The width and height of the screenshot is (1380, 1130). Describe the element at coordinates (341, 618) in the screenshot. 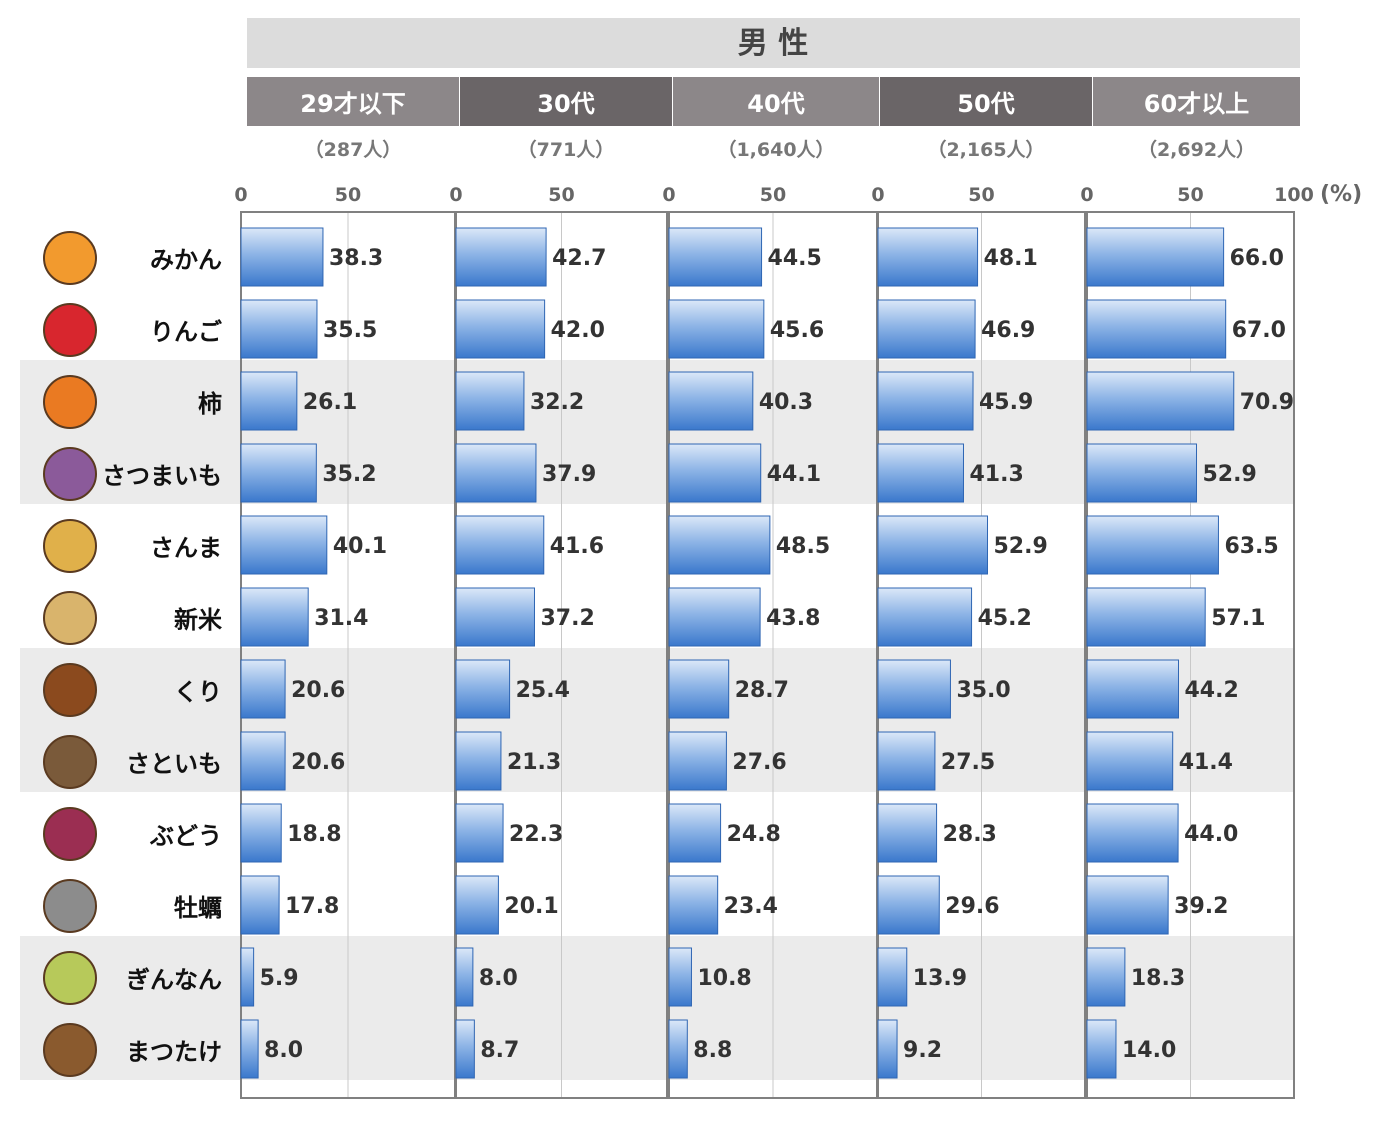

I see `data-label: 31.4` at that location.